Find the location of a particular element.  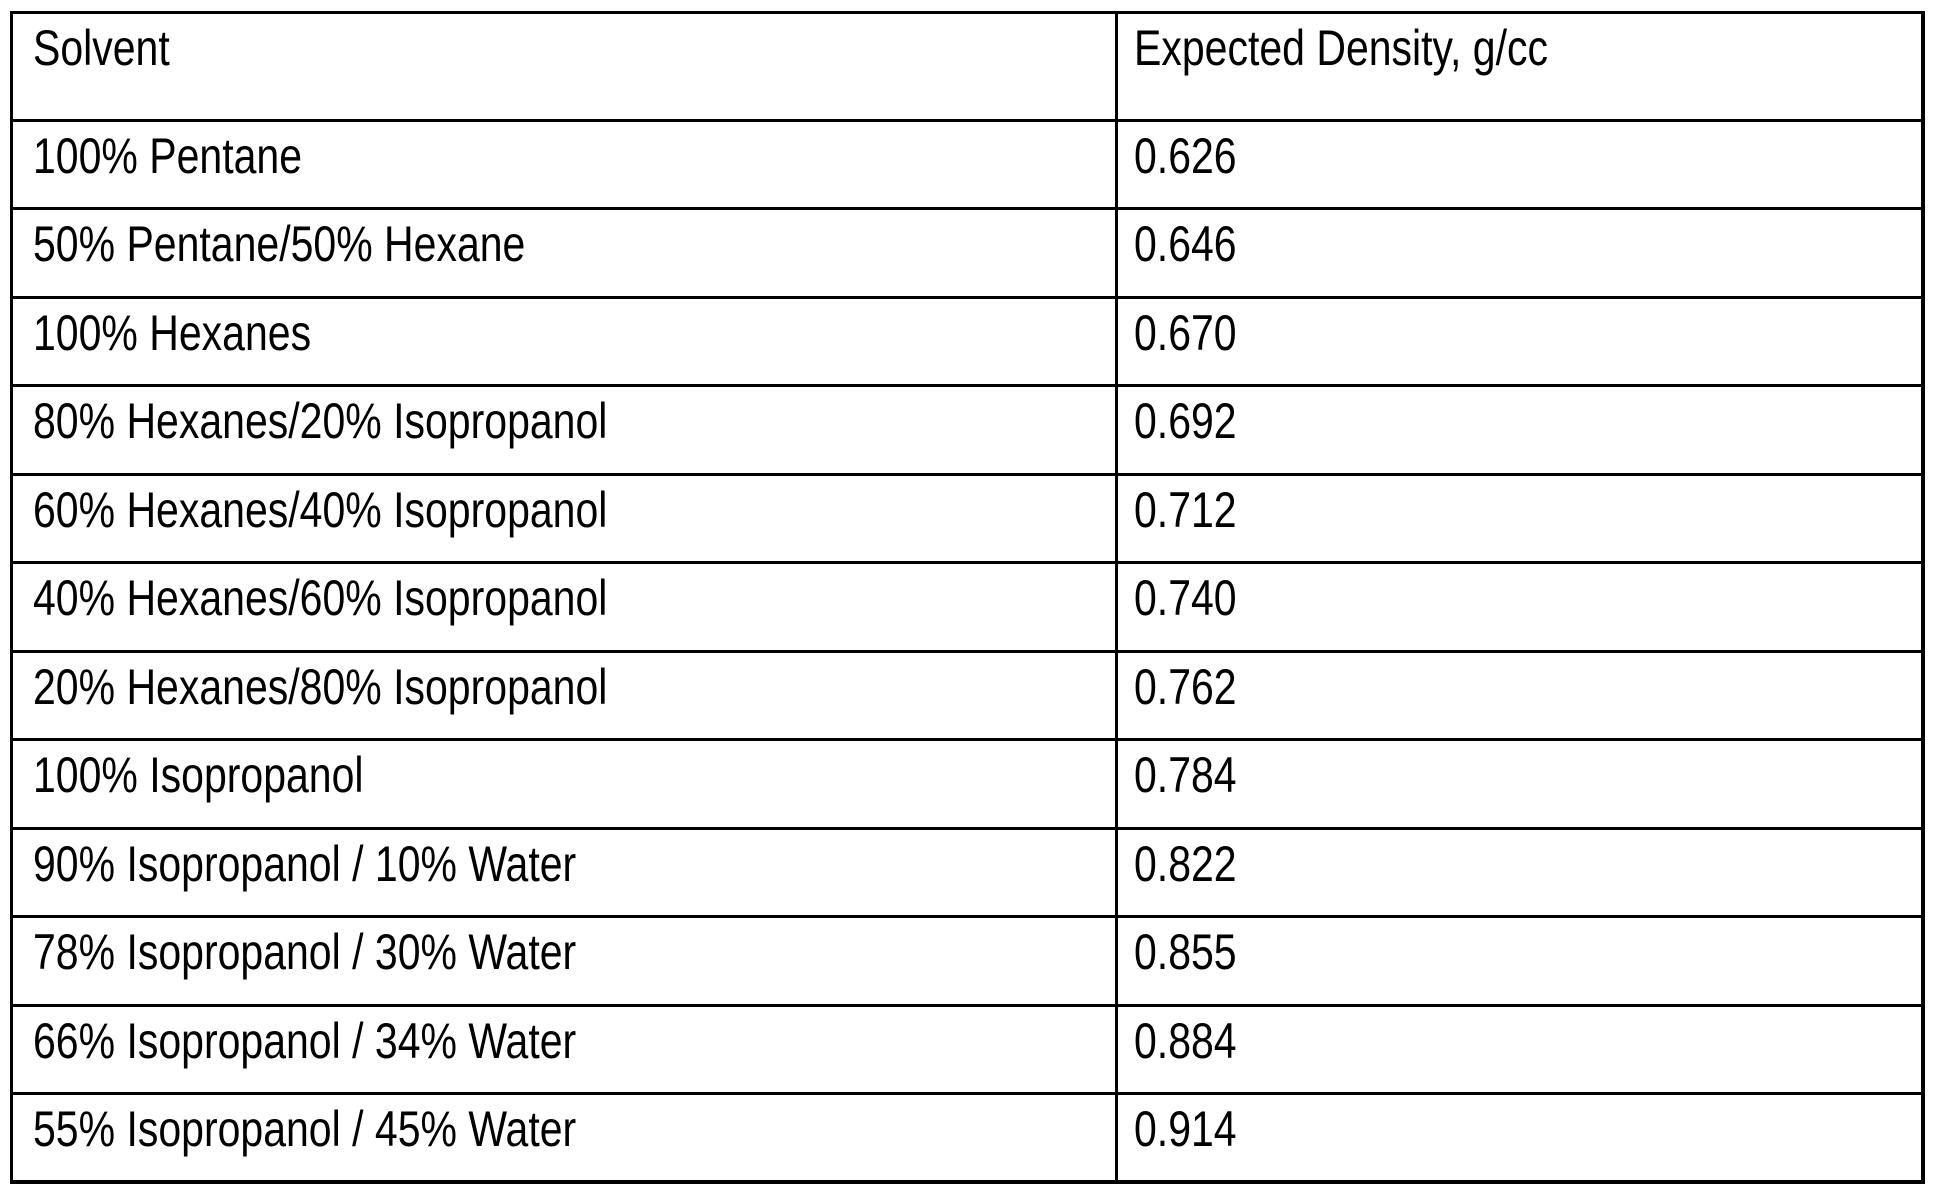

density-cell: 0.670 is located at coordinates (1519, 341).